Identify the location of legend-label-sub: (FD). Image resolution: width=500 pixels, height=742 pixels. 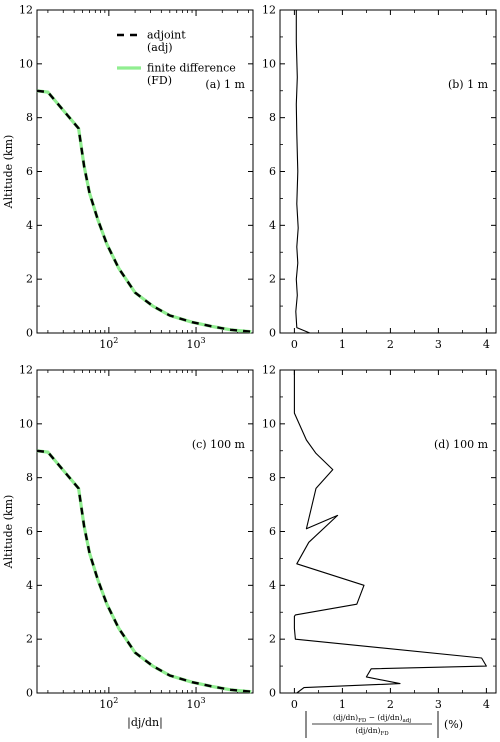
(159, 80).